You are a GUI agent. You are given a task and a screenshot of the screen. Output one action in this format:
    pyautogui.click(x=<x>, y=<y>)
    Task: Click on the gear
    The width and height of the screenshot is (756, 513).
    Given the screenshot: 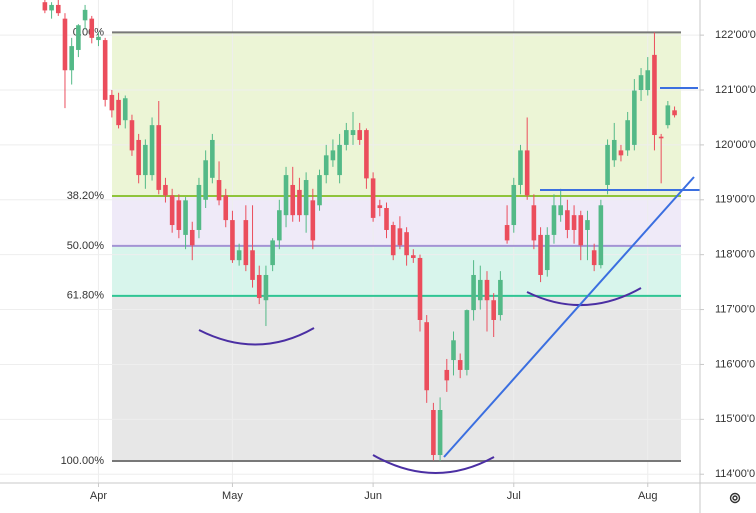 What is the action you would take?
    pyautogui.click(x=735, y=498)
    